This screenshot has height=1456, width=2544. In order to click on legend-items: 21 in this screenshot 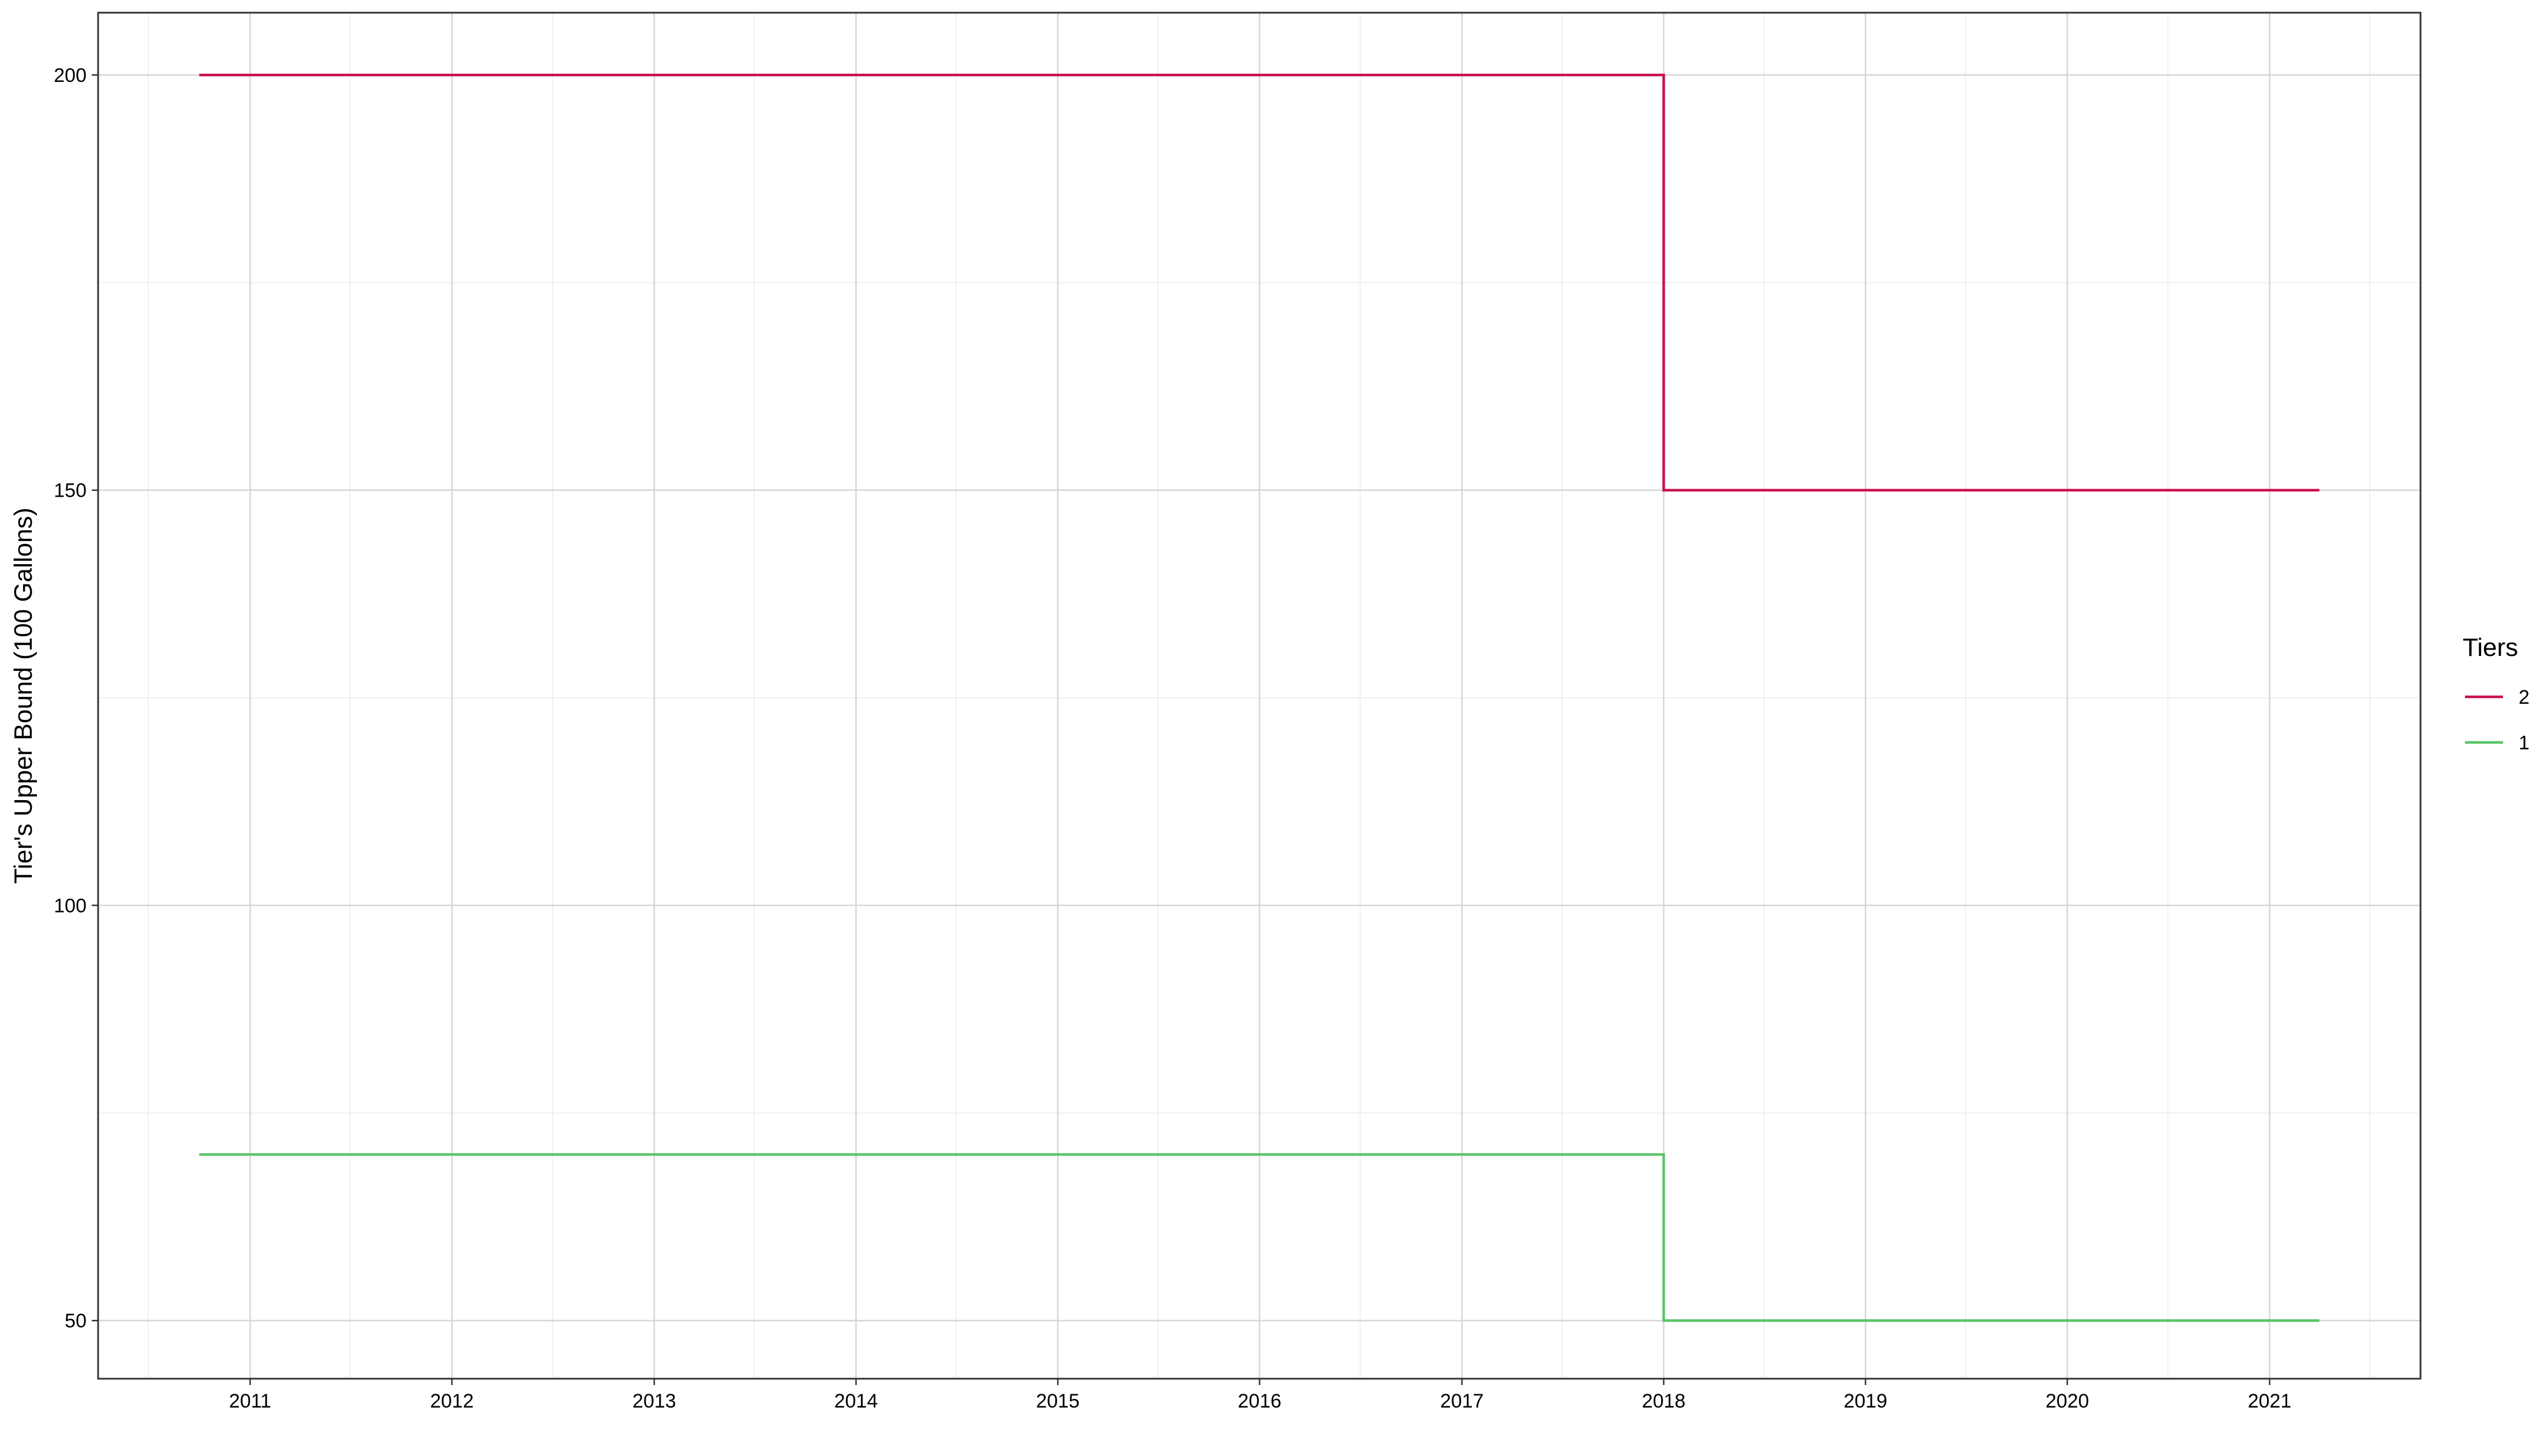, I will do `click(2497, 720)`.